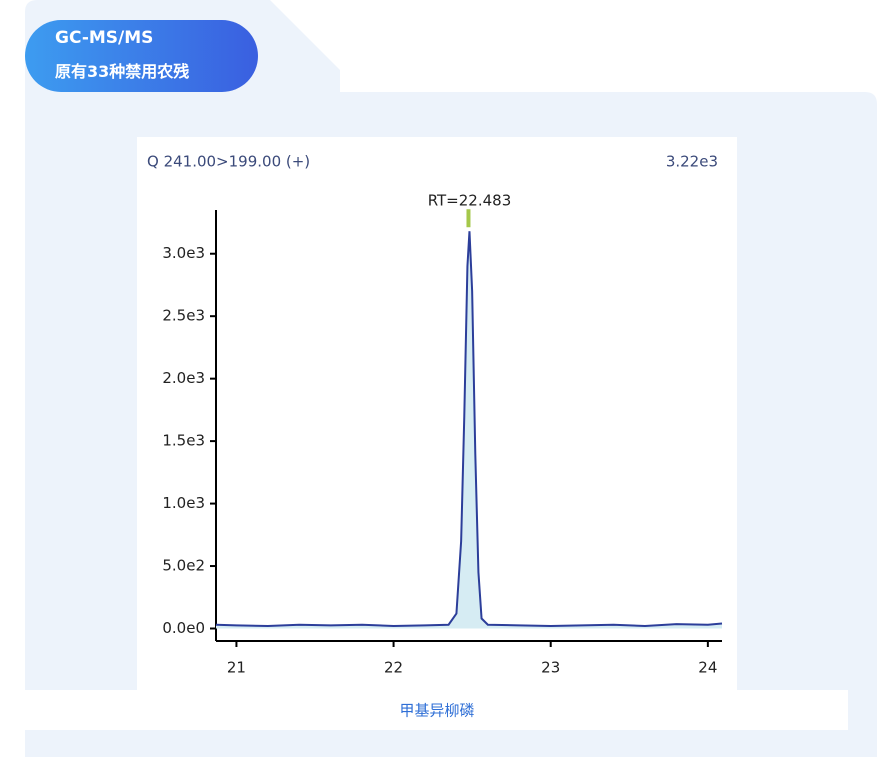 The image size is (877, 757). I want to click on y-tick-label: 1.0e3, so click(183, 503).